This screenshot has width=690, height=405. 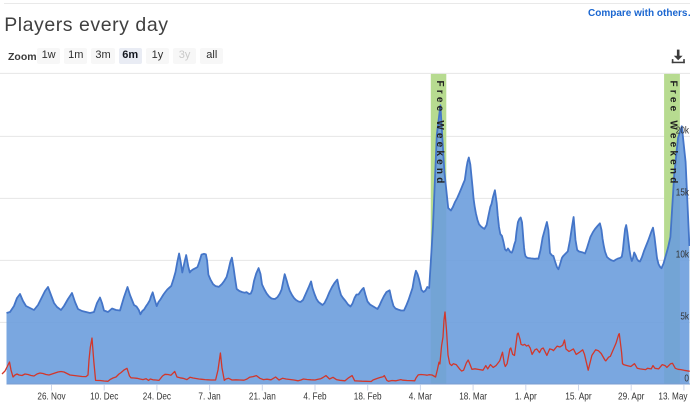 What do you see at coordinates (686, 379) in the screenshot?
I see `svg-text: 0` at bounding box center [686, 379].